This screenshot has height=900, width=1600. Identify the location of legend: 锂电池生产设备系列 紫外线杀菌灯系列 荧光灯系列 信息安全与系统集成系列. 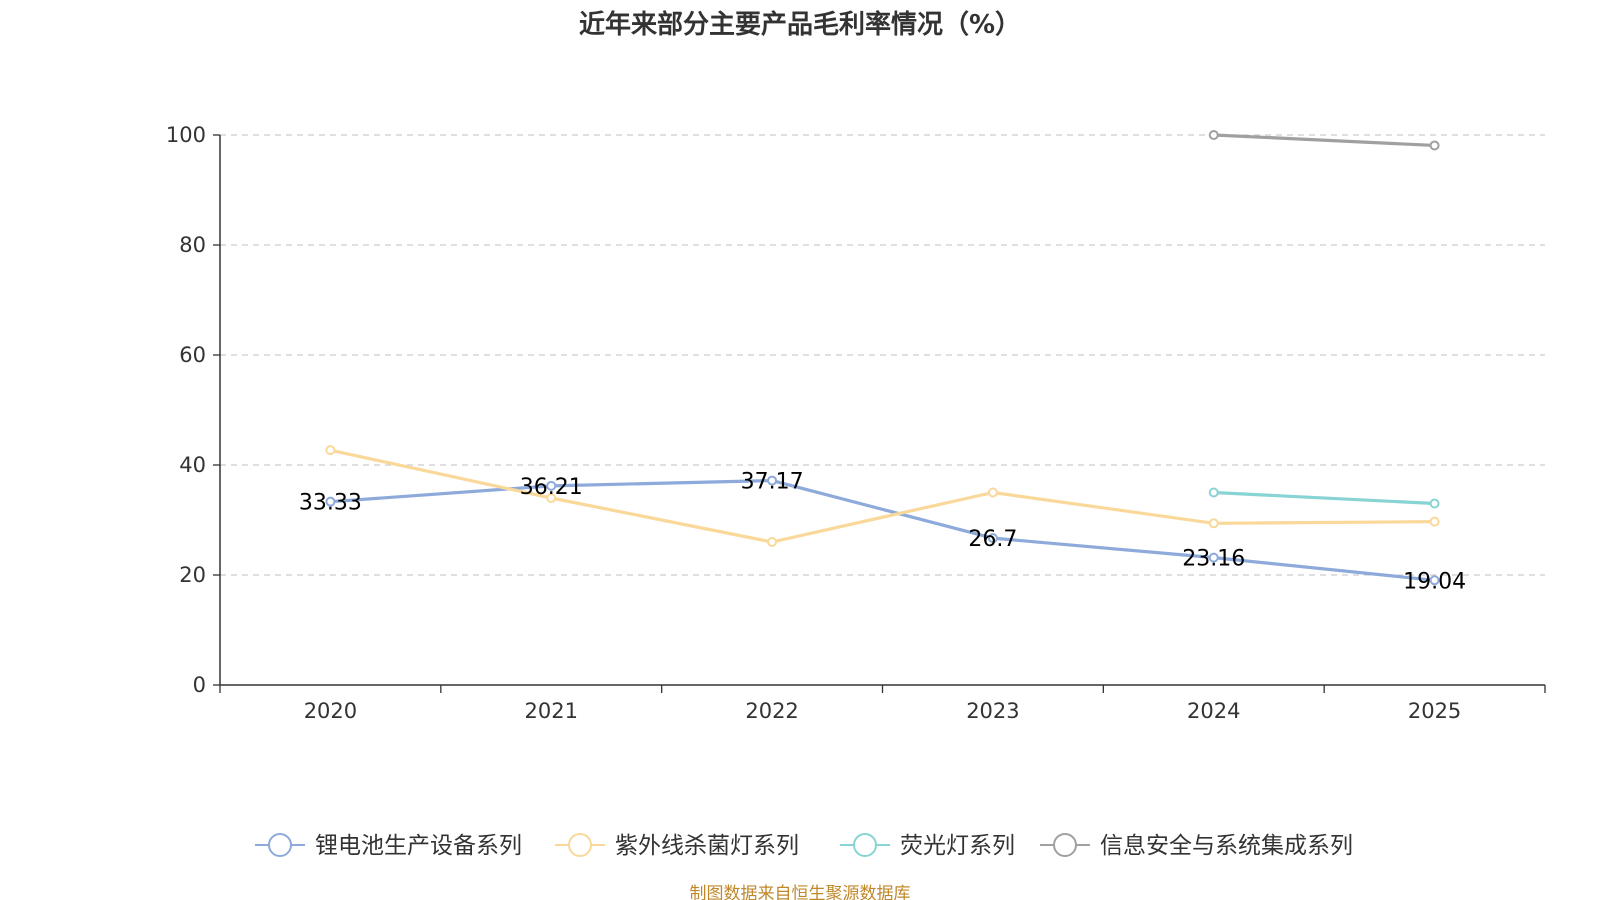
(804, 846).